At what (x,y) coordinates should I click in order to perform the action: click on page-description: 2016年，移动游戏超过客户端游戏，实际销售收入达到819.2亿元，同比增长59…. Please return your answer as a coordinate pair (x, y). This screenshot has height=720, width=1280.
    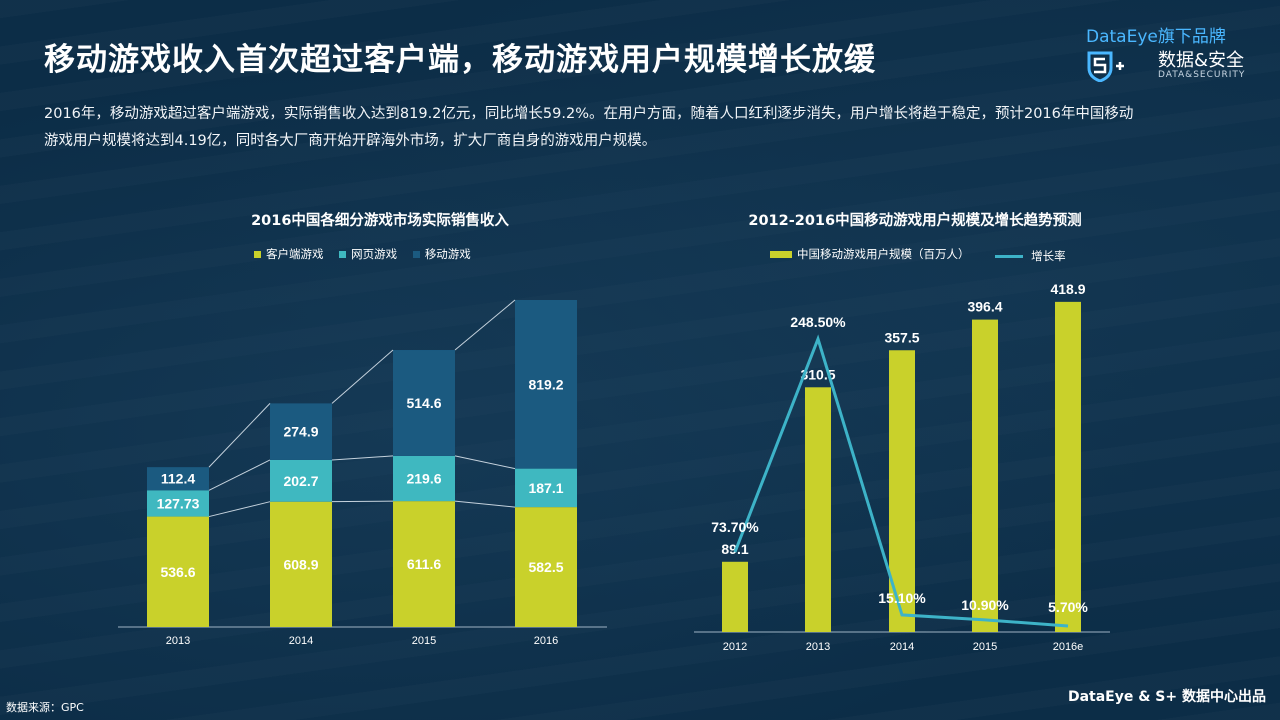
    Looking at the image, I should click on (589, 127).